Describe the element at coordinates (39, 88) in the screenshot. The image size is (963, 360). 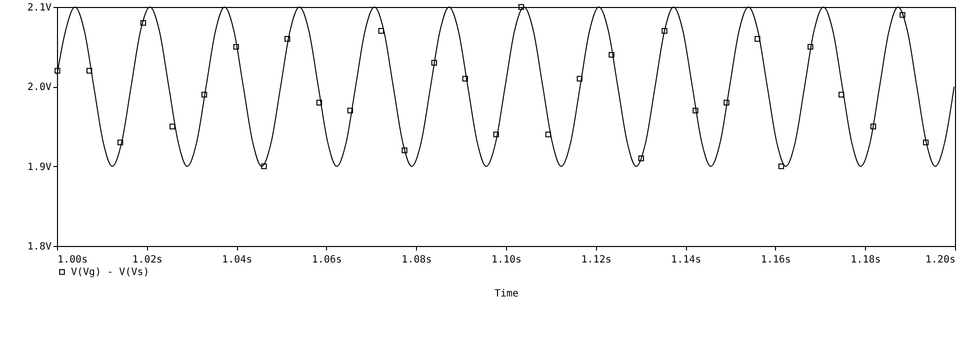
I see `y-tick-label: 2.0V` at that location.